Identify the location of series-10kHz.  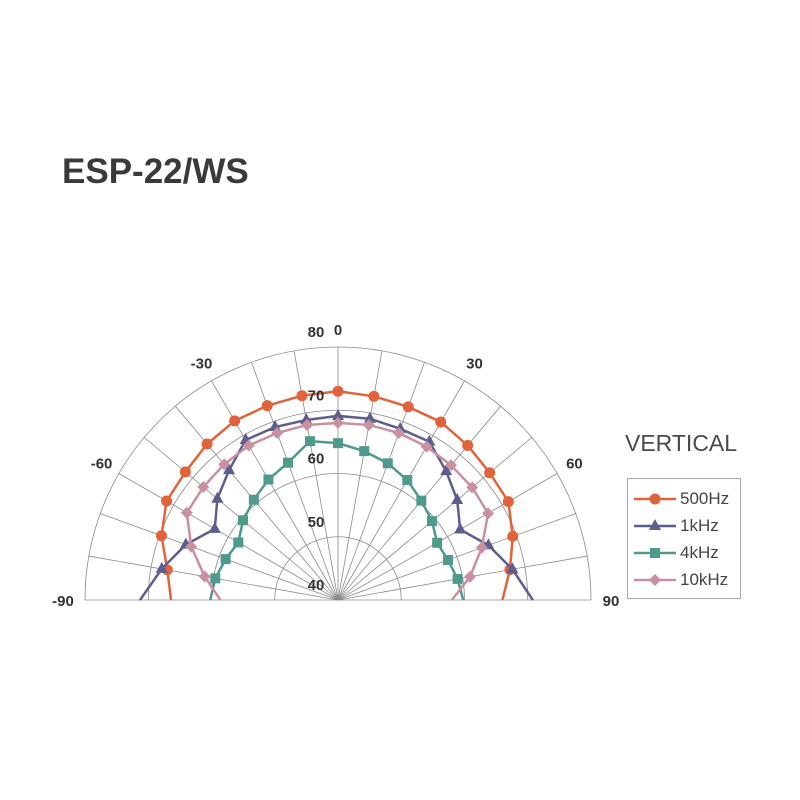
(337, 508).